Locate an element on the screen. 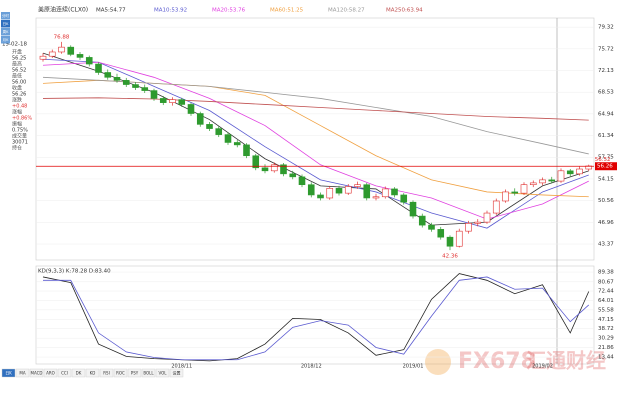 The image size is (640, 404). y-tick-label: 55.58 is located at coordinates (606, 310).